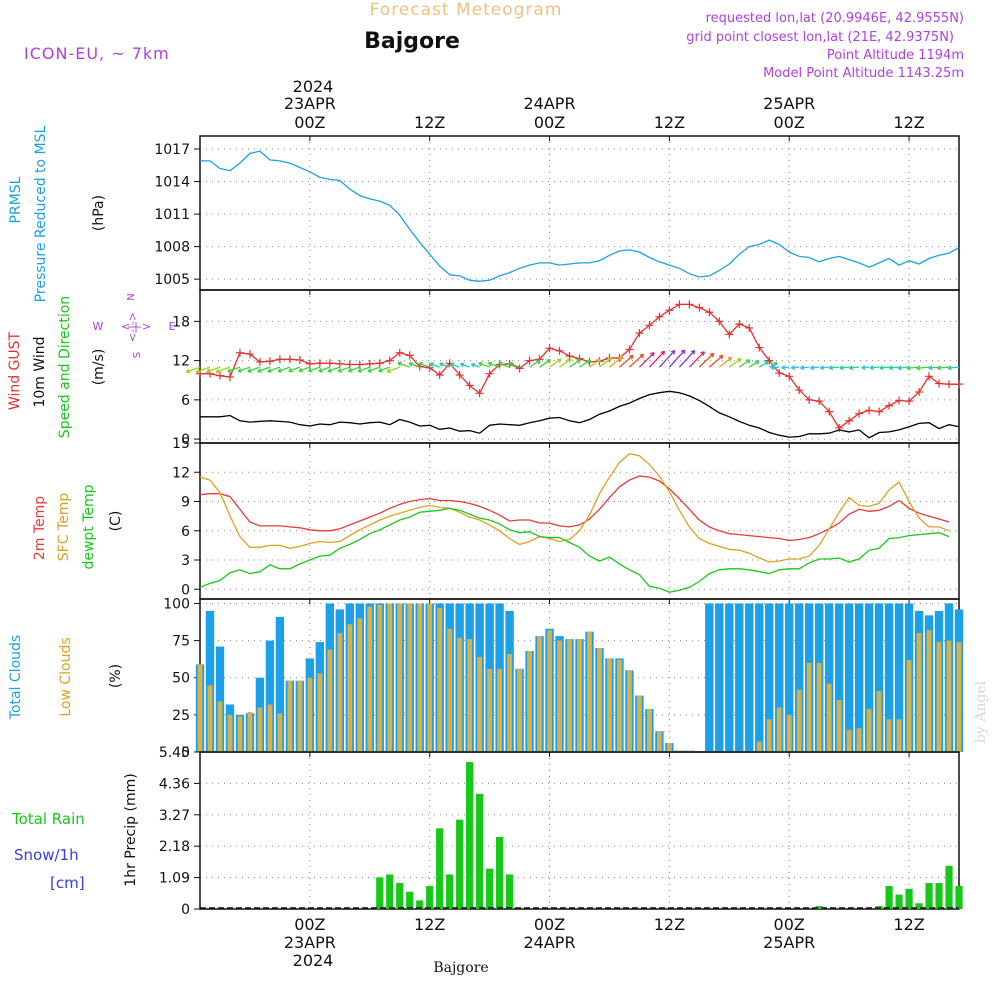 Image resolution: width=1000 pixels, height=1000 pixels. Describe the element at coordinates (57, 213) in the screenshot. I see `pressure-label-group: PRMSL Pressure Reduced to MSL (hPa)` at that location.